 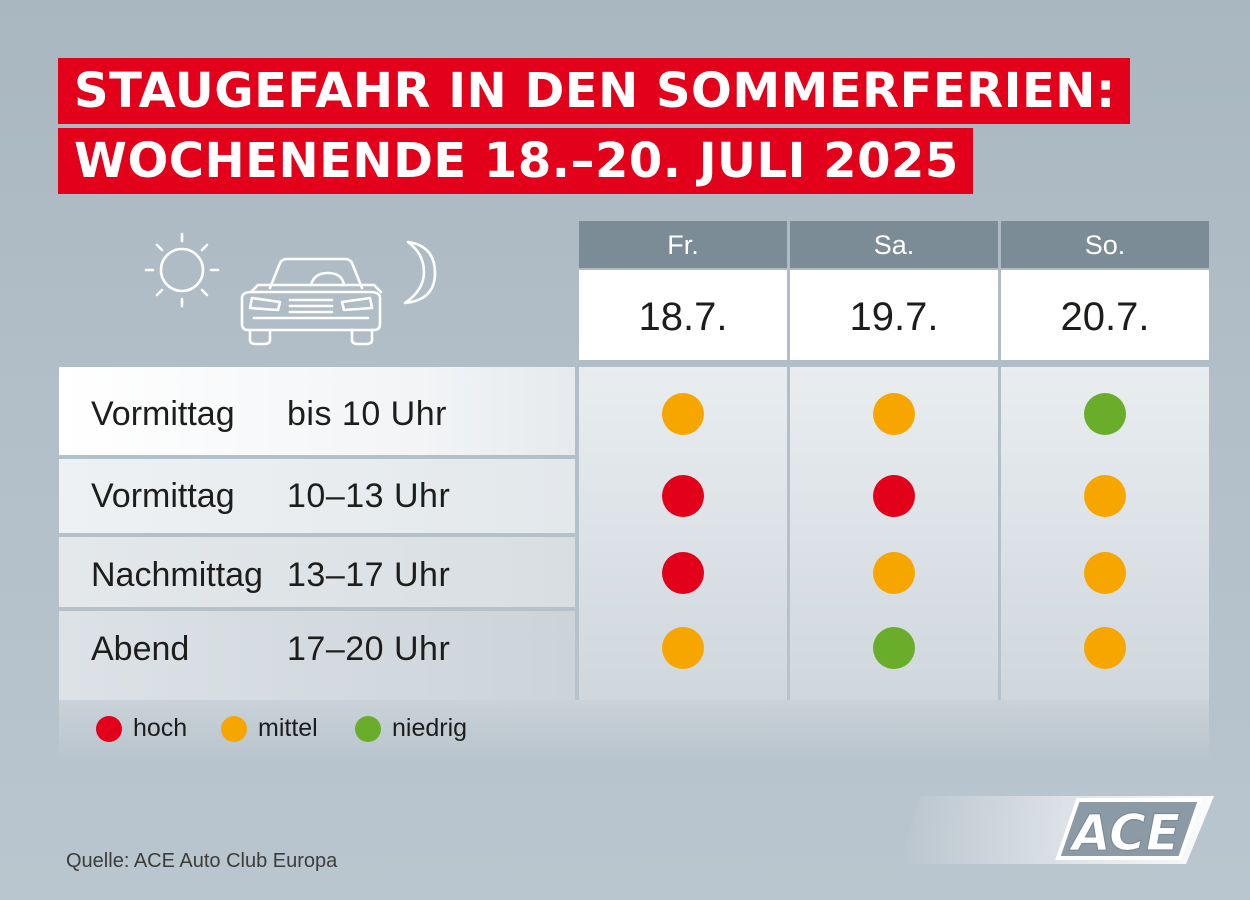 What do you see at coordinates (1105, 315) in the screenshot?
I see `column-date-so: 20.7.` at bounding box center [1105, 315].